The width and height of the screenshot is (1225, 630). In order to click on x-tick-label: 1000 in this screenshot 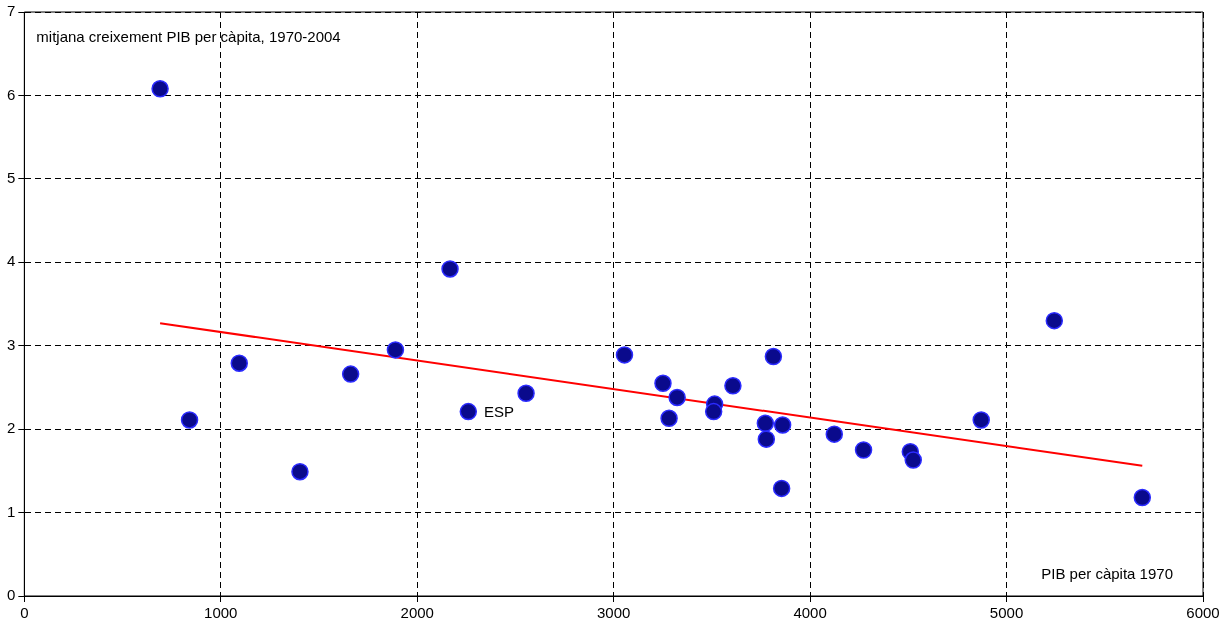, I will do `click(221, 613)`.